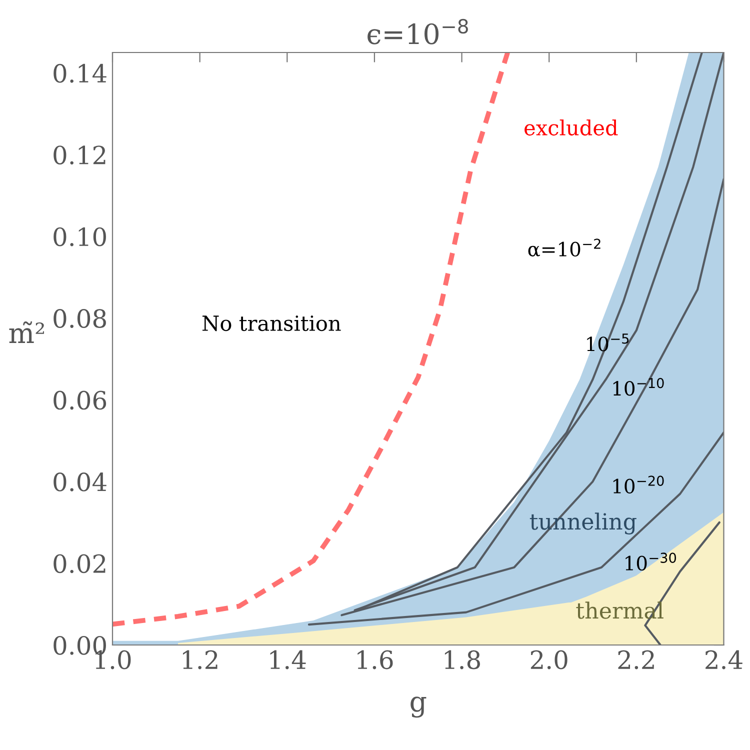 The image size is (750, 750). What do you see at coordinates (638, 485) in the screenshot?
I see `annotation: 10$^{−20}$` at bounding box center [638, 485].